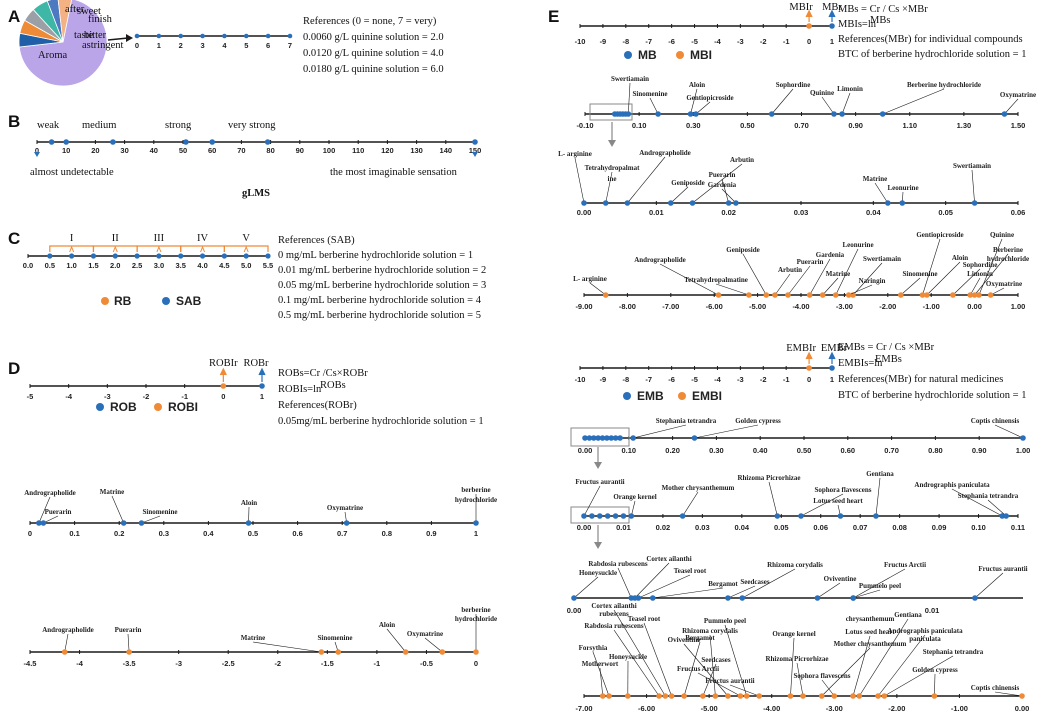 The image size is (1052, 720). I want to click on panel-e-emb-top-tick-label: -4, so click(717, 379).